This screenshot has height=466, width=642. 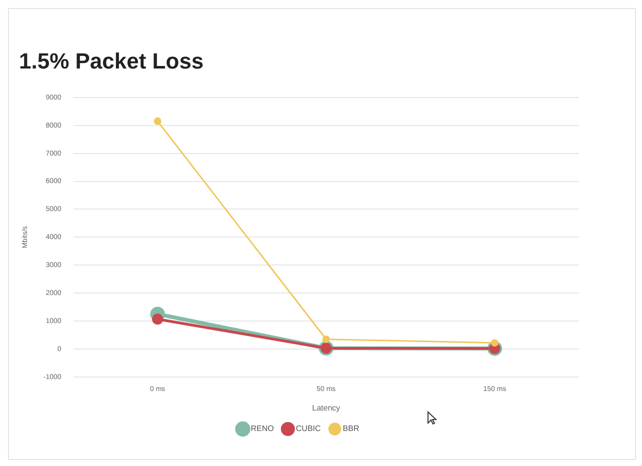 I want to click on legend-label: CUBIC, so click(x=308, y=429).